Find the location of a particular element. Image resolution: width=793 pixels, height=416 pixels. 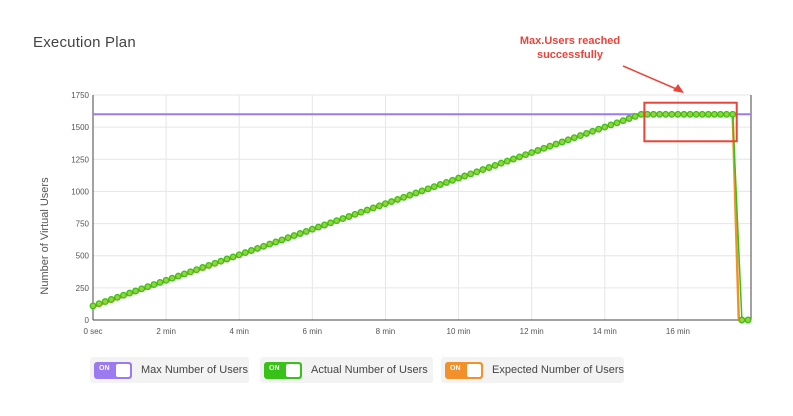

annotation-graphics is located at coordinates (680, 104).